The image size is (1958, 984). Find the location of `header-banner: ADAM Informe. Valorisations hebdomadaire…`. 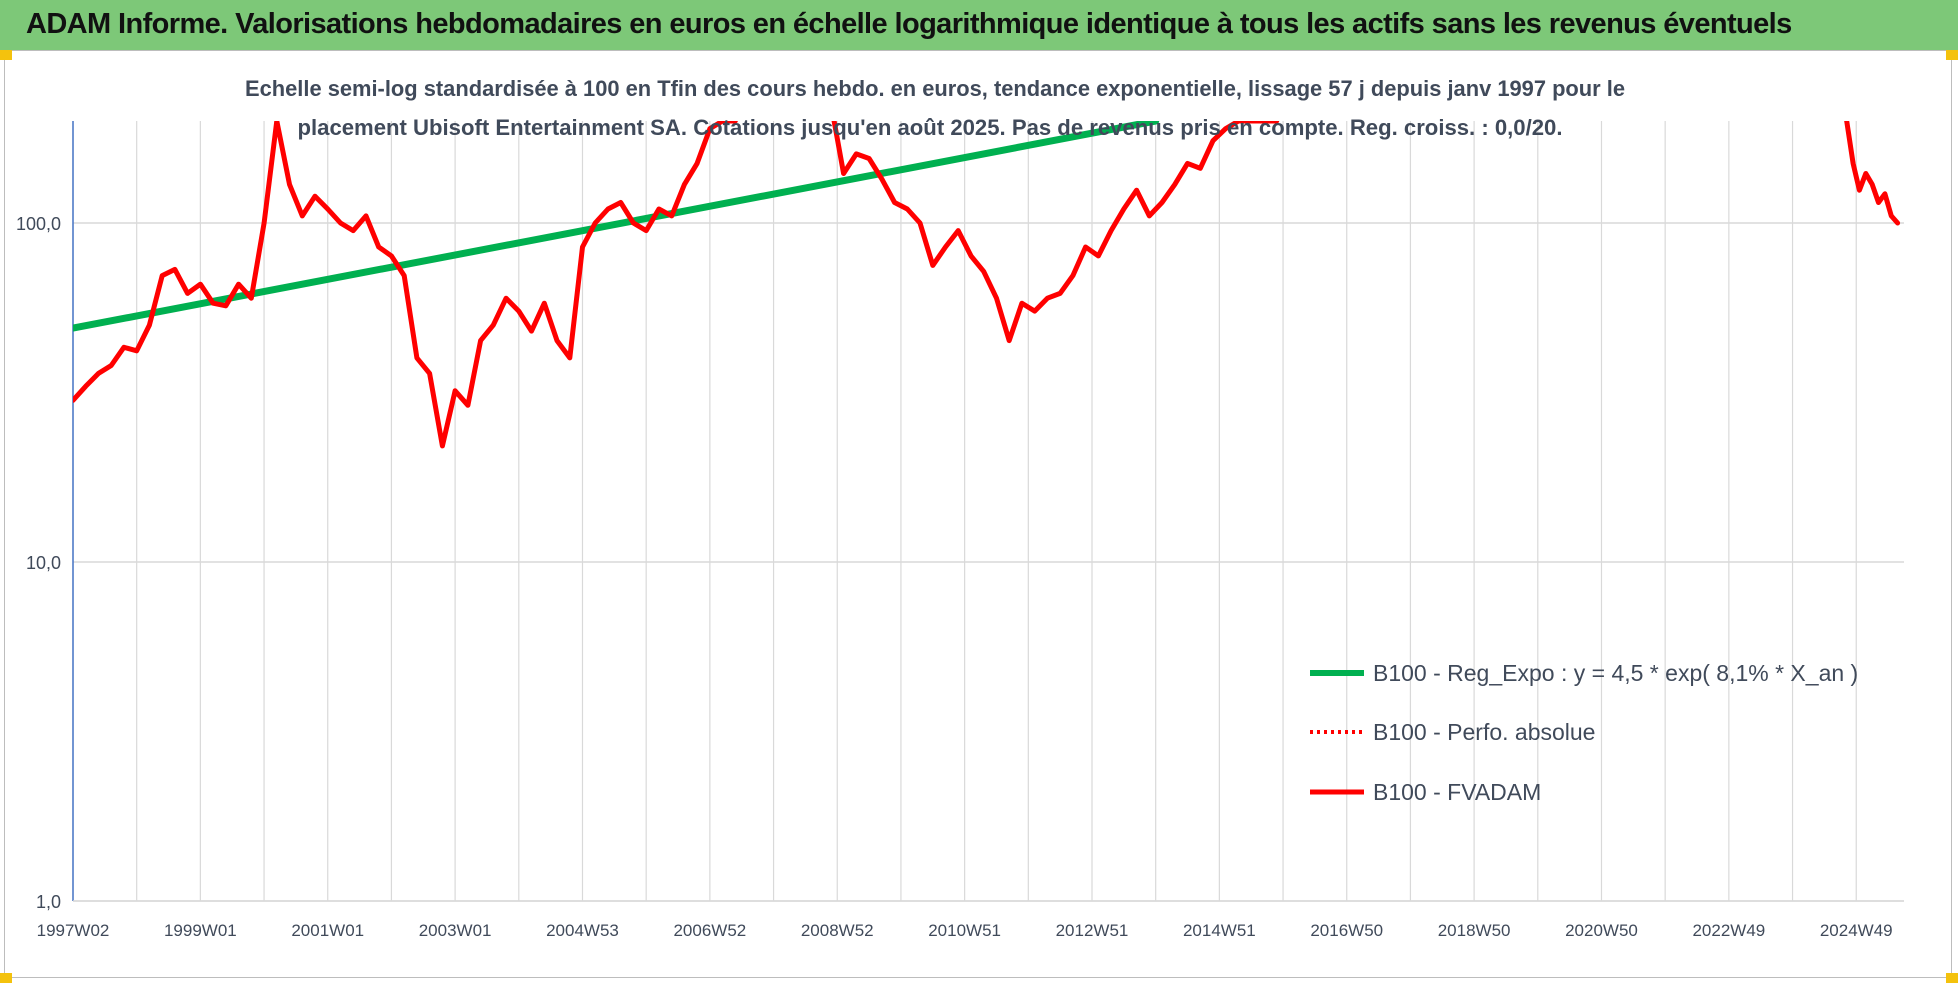

header-banner: ADAM Informe. Valorisations hebdomadaire… is located at coordinates (979, 25).